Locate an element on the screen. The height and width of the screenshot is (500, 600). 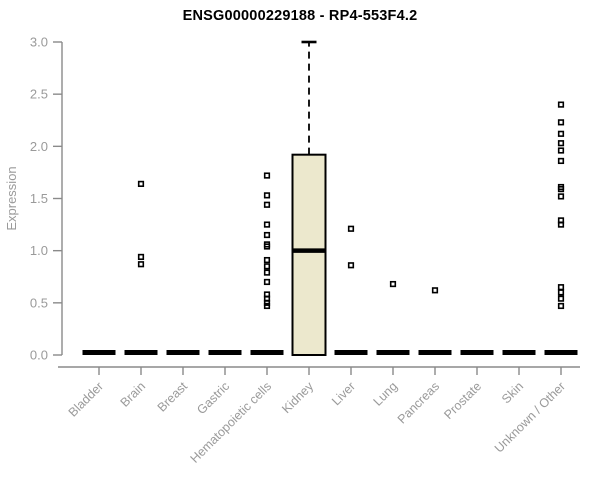
x-tick-label: Lung is located at coordinates (386, 394).